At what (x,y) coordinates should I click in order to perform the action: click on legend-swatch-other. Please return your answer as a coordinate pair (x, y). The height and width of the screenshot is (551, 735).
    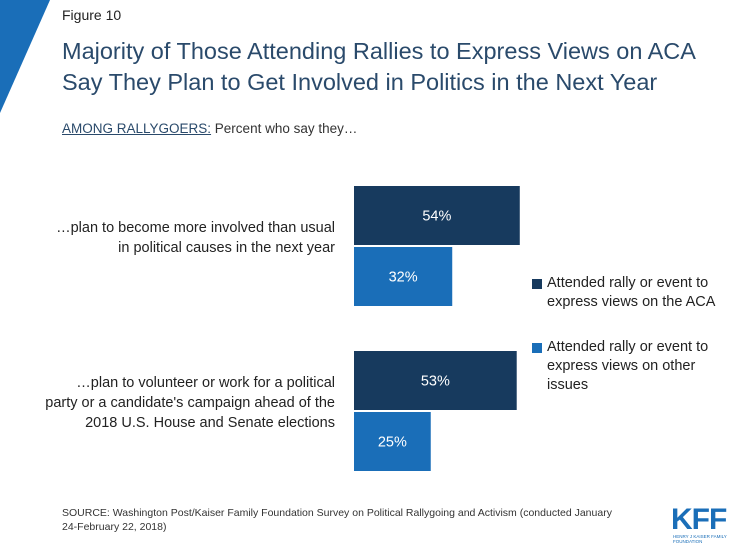
    Looking at the image, I should click on (537, 348).